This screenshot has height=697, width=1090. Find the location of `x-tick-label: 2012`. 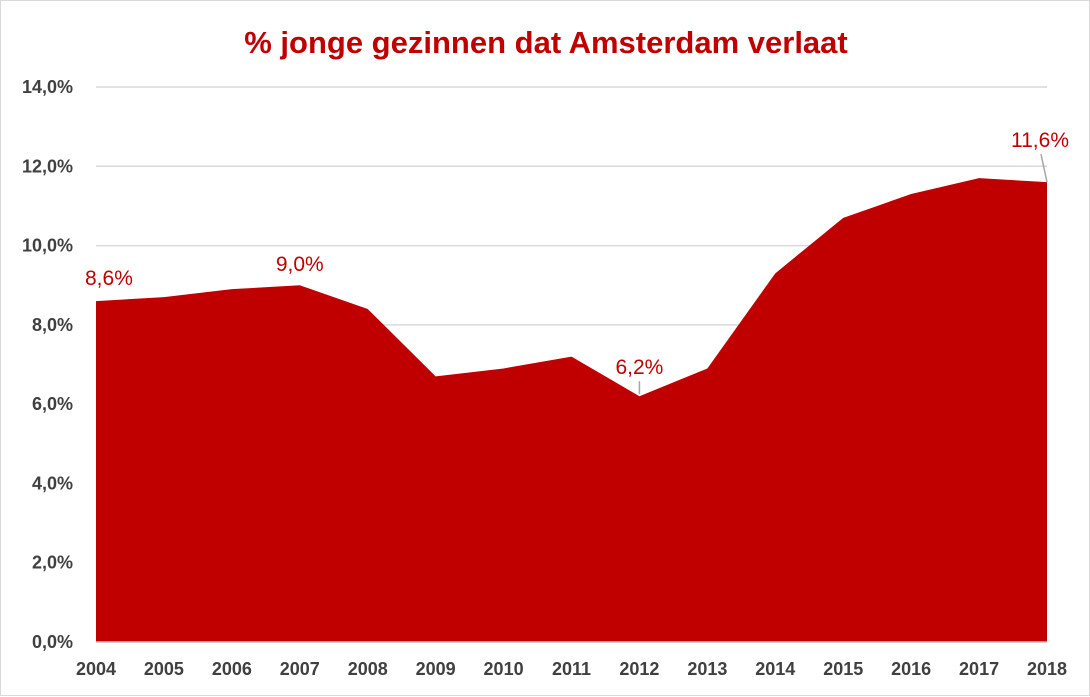

x-tick-label: 2012 is located at coordinates (639, 669).